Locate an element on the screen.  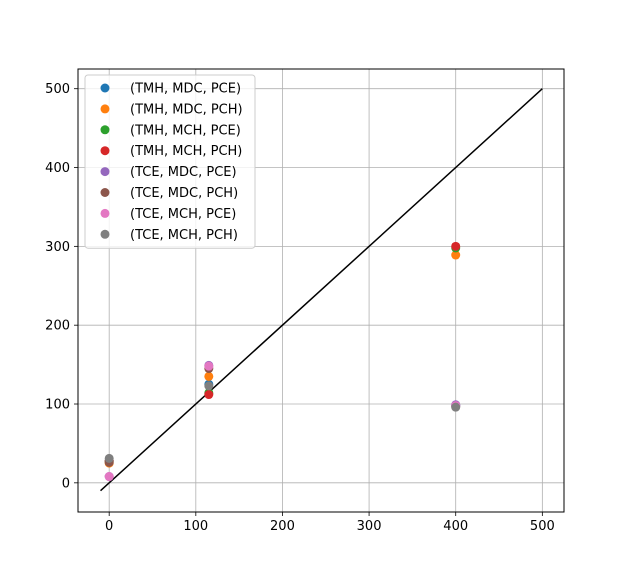
legend-label: (TMH, MDC, PCE) is located at coordinates (185, 89).